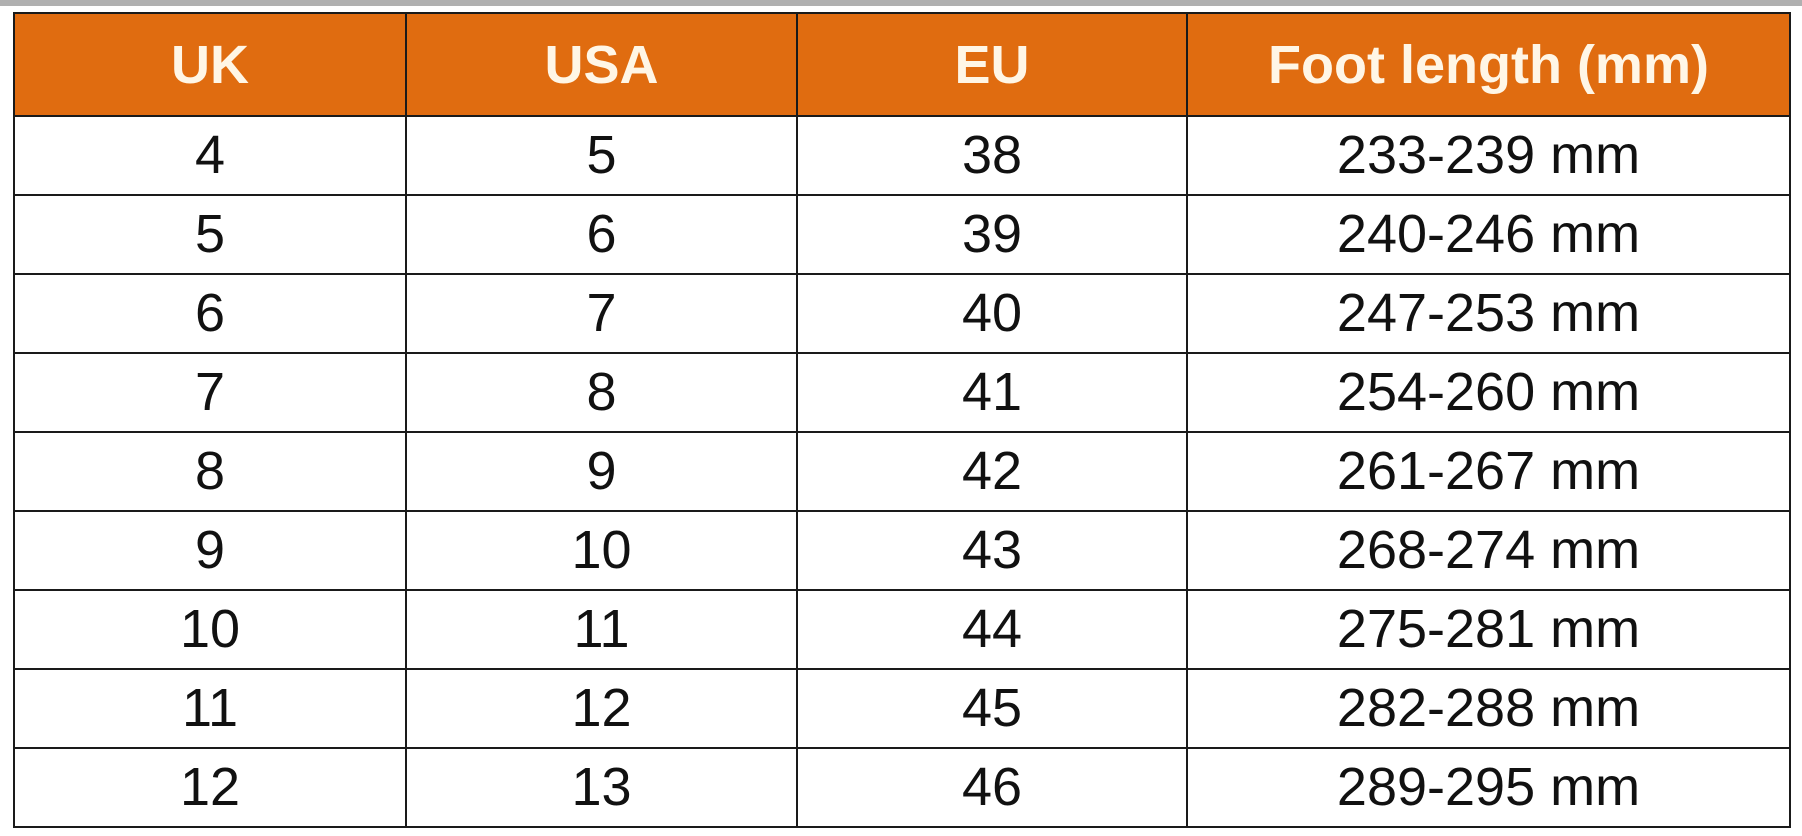 The height and width of the screenshot is (836, 1802). Describe the element at coordinates (210, 392) in the screenshot. I see `cell-uk: 7` at that location.